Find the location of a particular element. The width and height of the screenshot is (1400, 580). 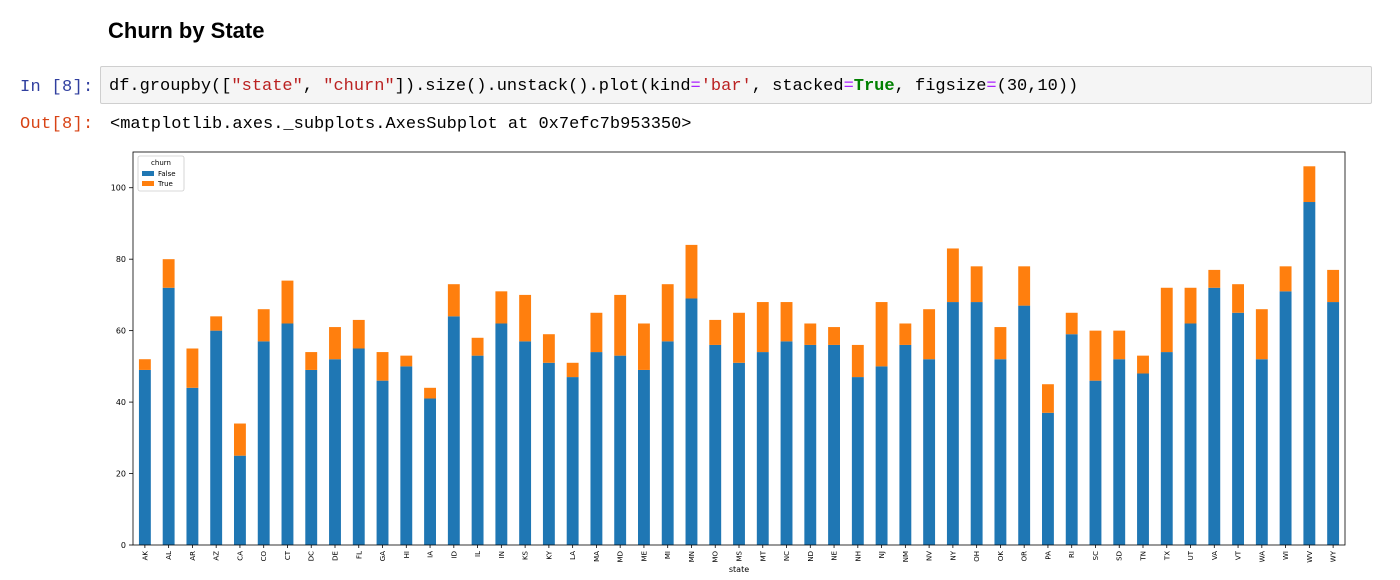

x-tick-label: OK is located at coordinates (1001, 556).